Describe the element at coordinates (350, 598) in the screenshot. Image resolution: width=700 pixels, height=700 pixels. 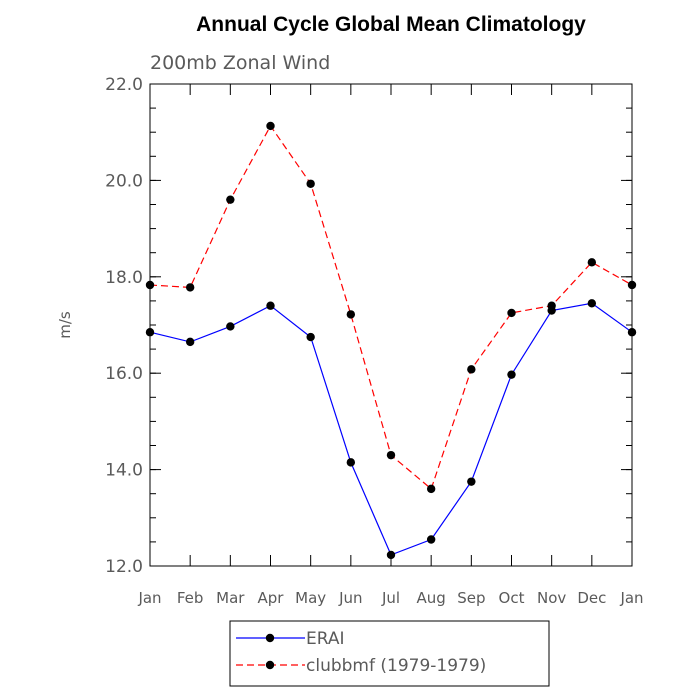
I see `x-tick-label: Jun` at that location.